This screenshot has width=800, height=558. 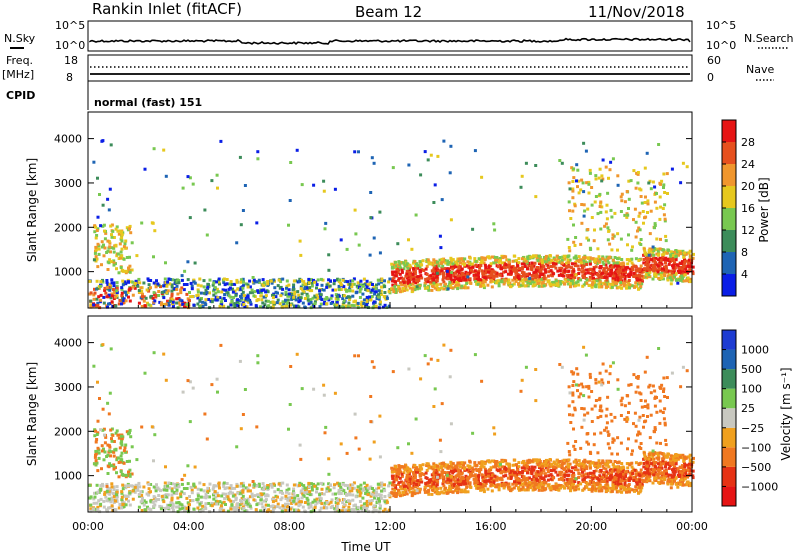 I want to click on power-ytick-label: 3000, so click(x=68, y=183).